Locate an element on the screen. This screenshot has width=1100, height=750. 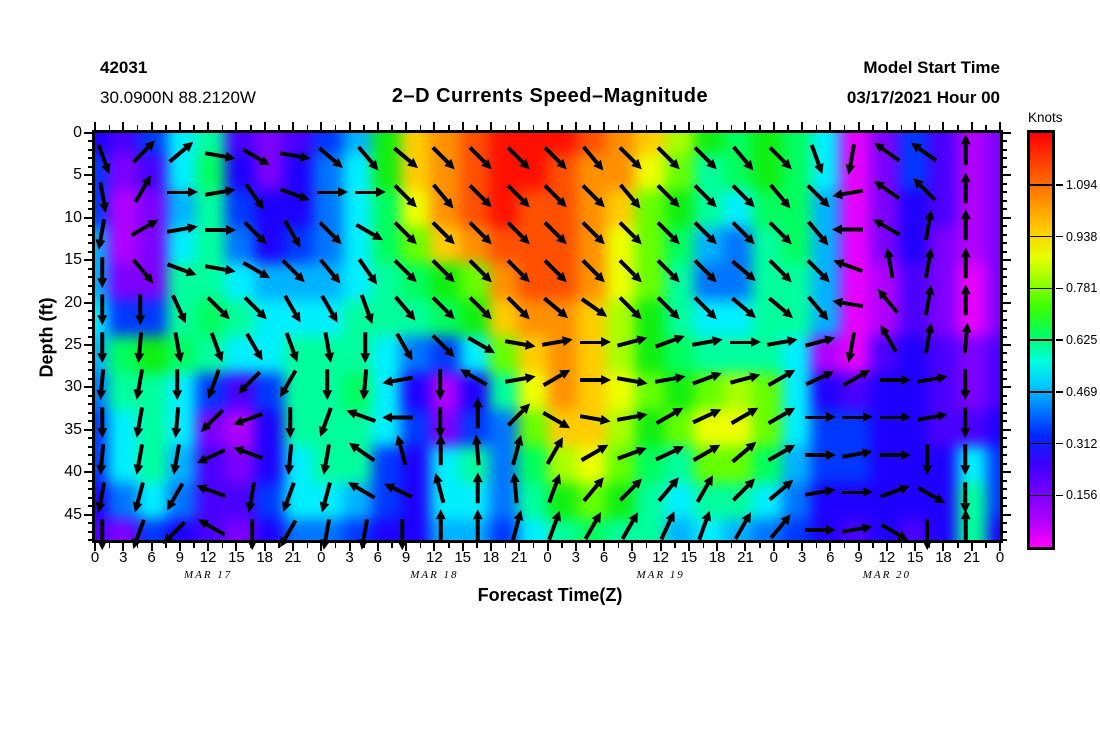
y-tick-label: 15 is located at coordinates (73, 260).